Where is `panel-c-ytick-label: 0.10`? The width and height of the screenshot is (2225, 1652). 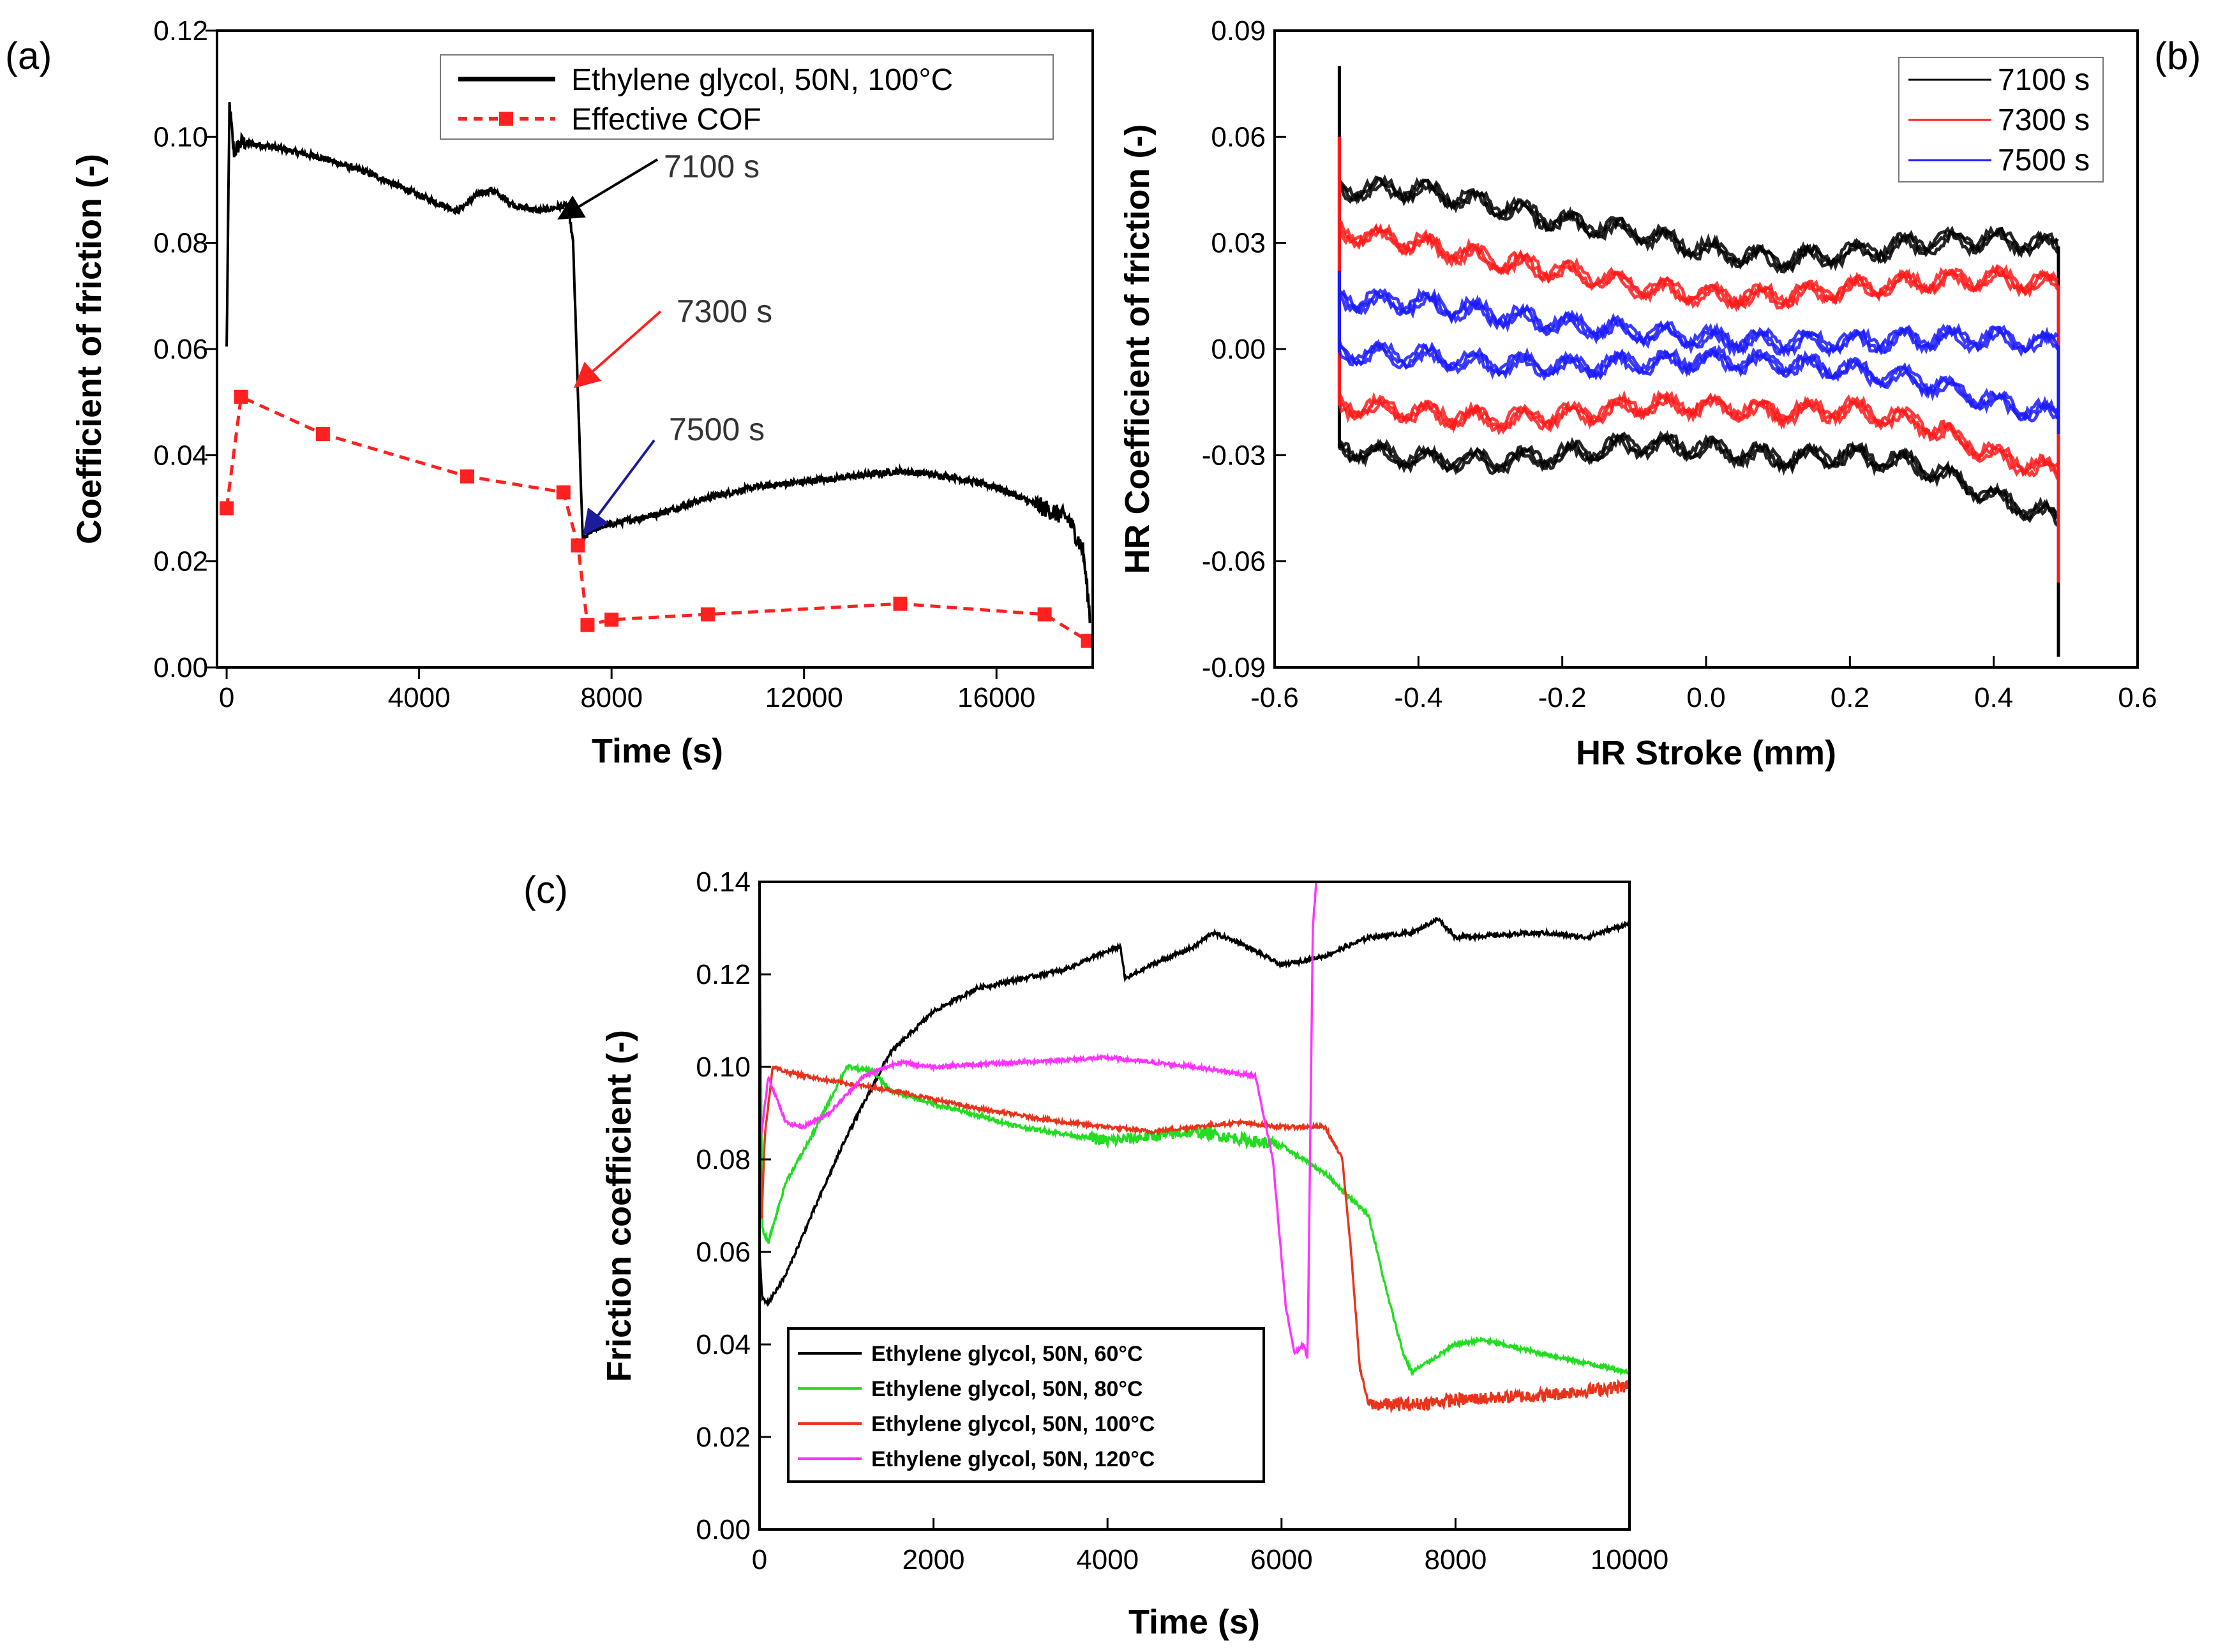 panel-c-ytick-label: 0.10 is located at coordinates (723, 1067).